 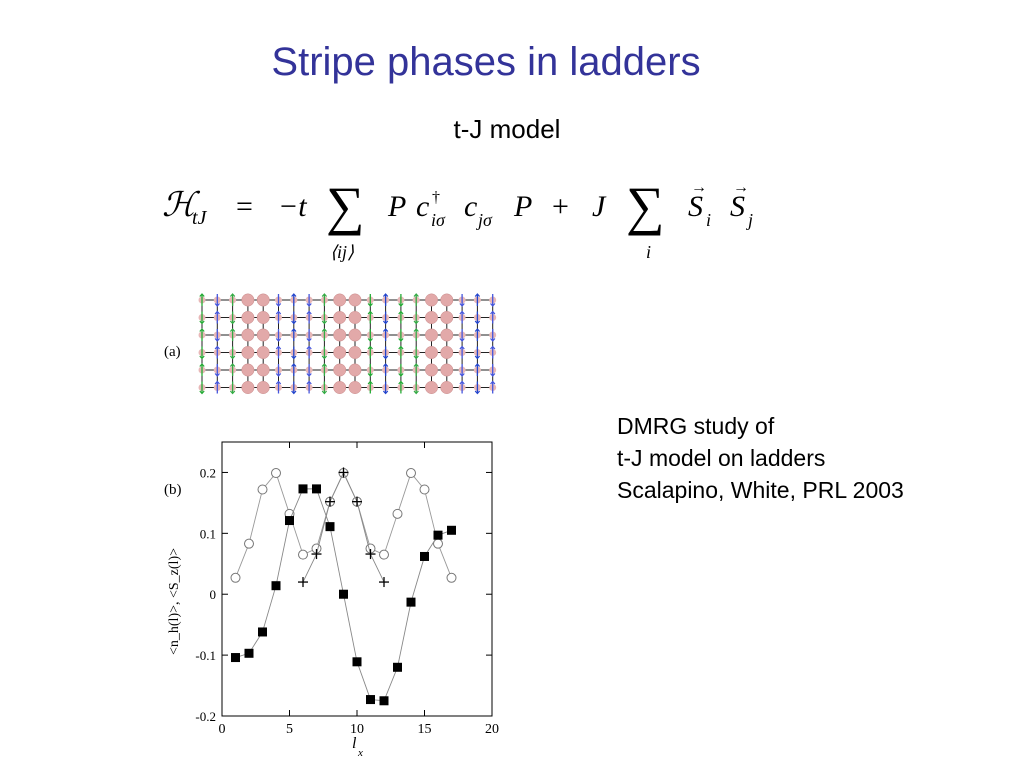 What do you see at coordinates (599, 206) in the screenshot?
I see `eq-J: J` at bounding box center [599, 206].